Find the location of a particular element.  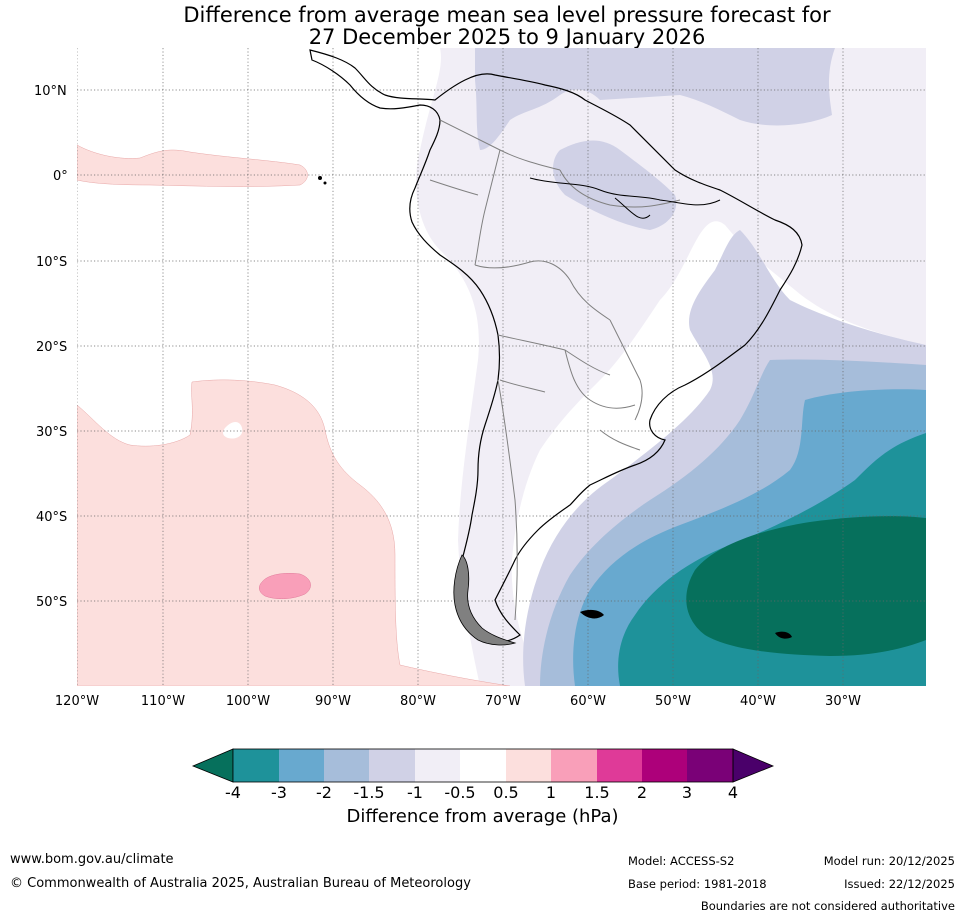

lon-label: 110°W is located at coordinates (163, 701).